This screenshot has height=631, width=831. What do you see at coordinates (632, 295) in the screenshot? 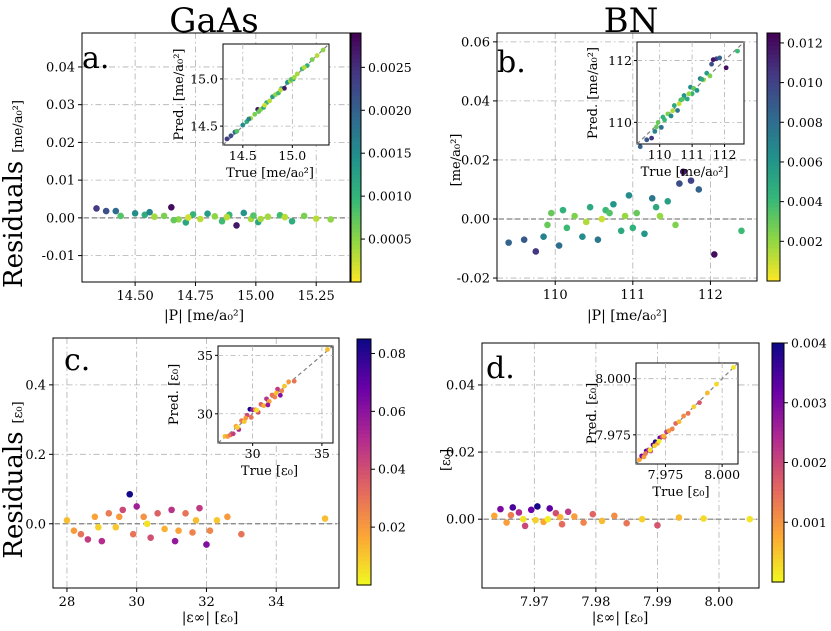
I see `x-tick-label: 111` at bounding box center [632, 295].